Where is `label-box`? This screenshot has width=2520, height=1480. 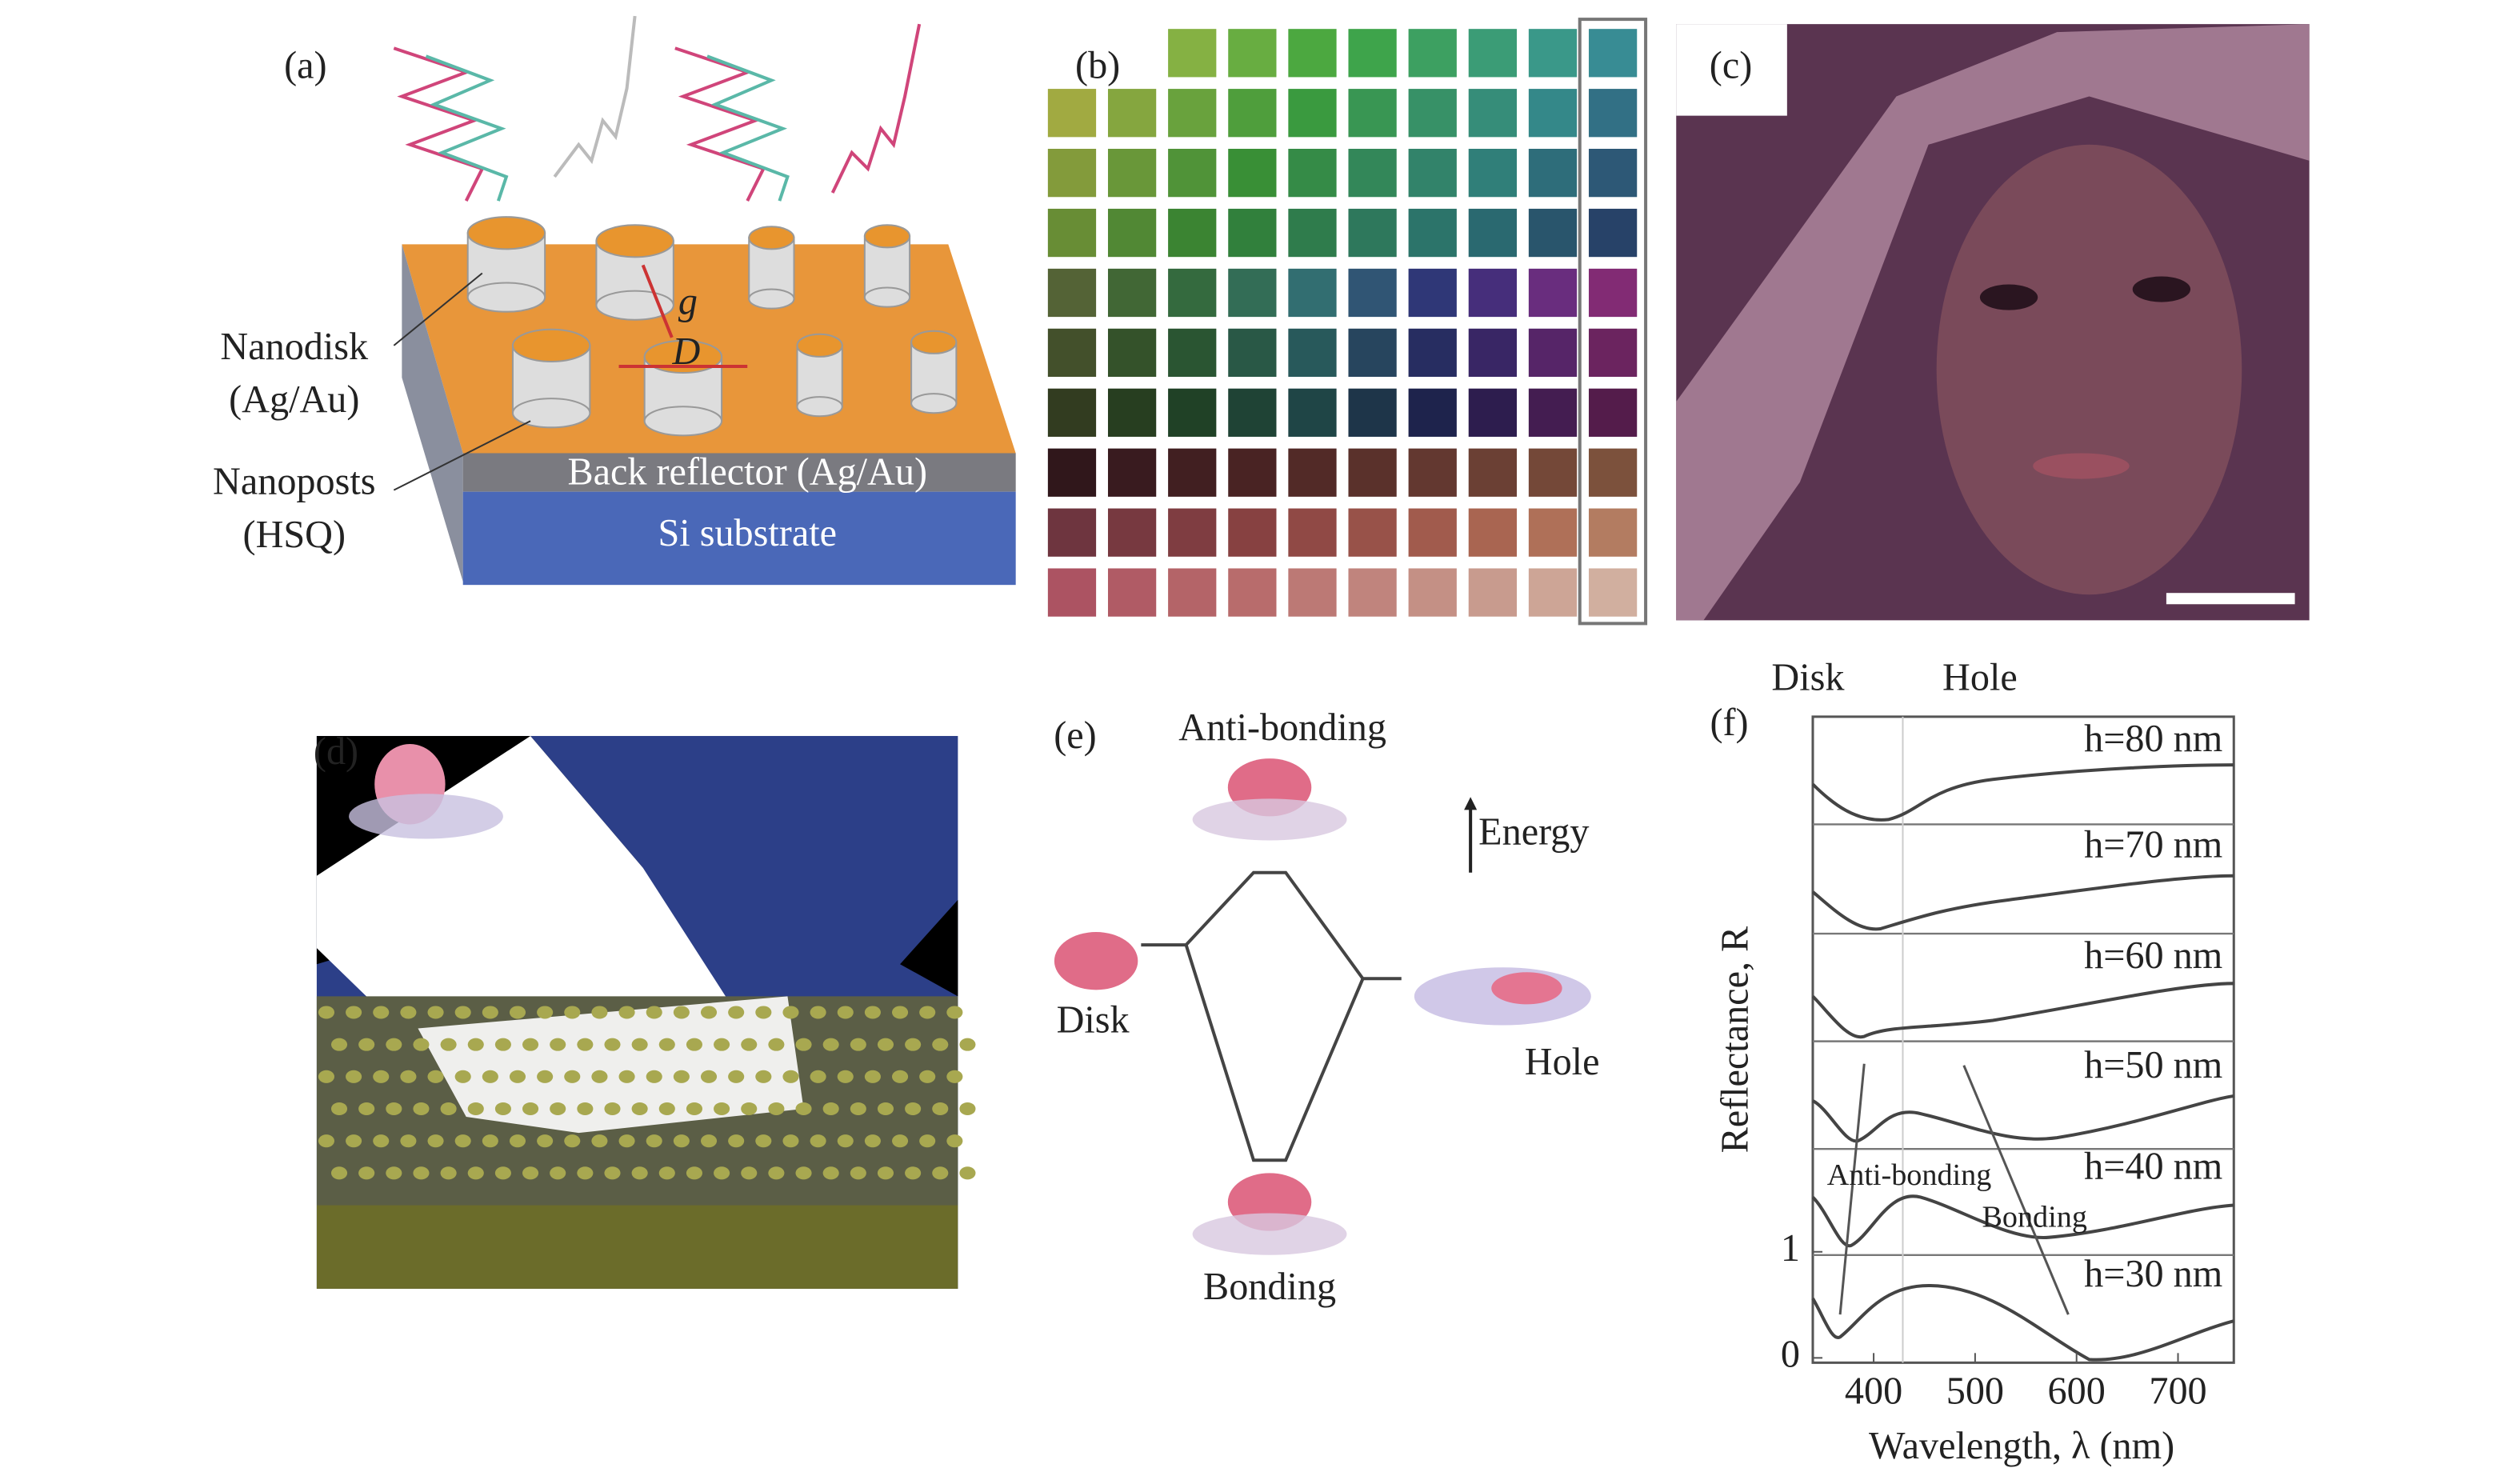 label-box is located at coordinates (1731, 70).